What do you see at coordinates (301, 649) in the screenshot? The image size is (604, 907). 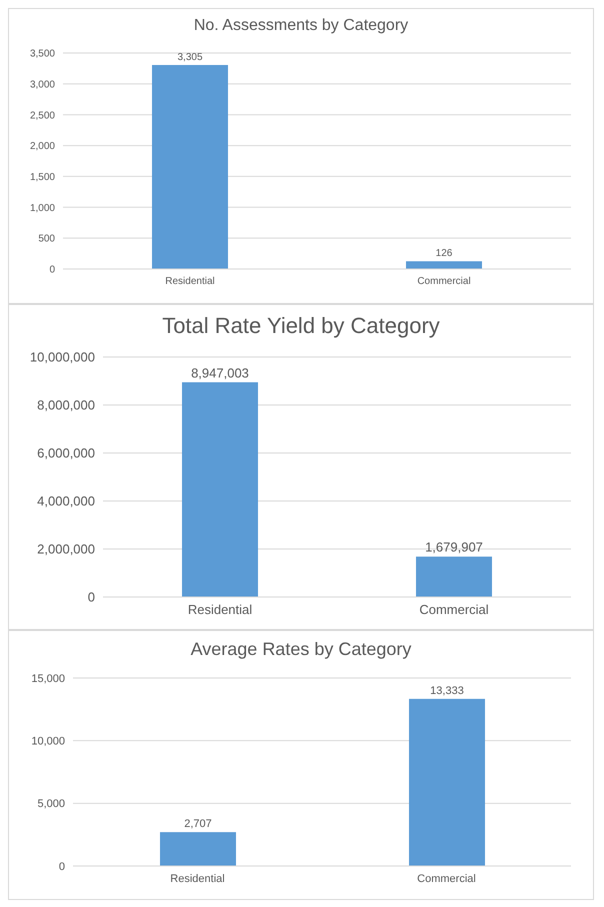 I see `chart-title: Average Rates by Category` at bounding box center [301, 649].